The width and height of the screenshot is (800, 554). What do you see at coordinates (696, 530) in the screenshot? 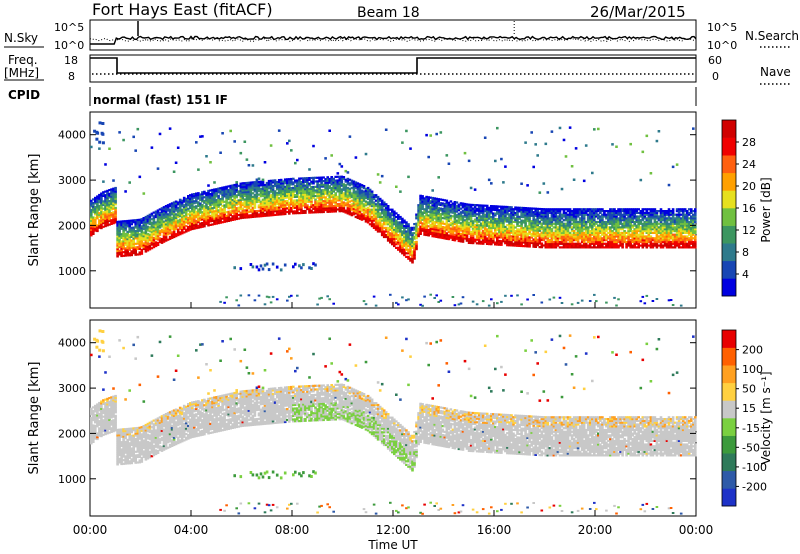
I see `xtick-label-6: 00:00` at bounding box center [696, 530].